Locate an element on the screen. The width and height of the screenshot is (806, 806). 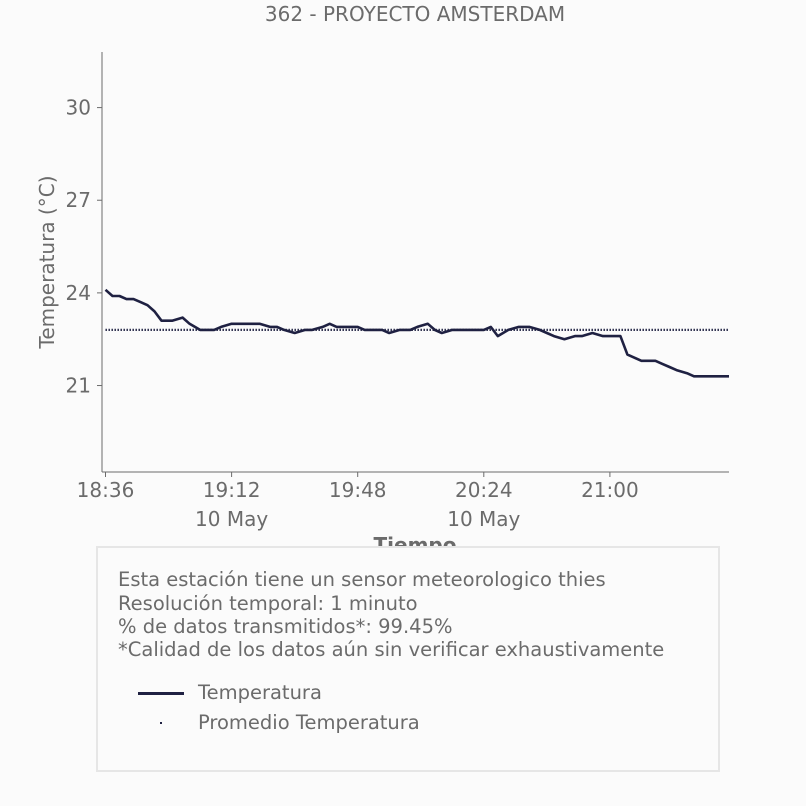
legend-label: Promedio Temperatura is located at coordinates (309, 722).